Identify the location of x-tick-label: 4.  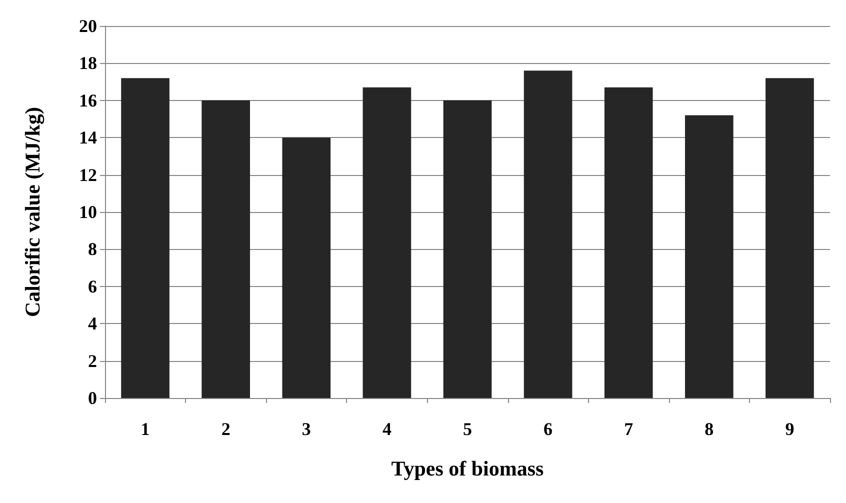
(387, 429).